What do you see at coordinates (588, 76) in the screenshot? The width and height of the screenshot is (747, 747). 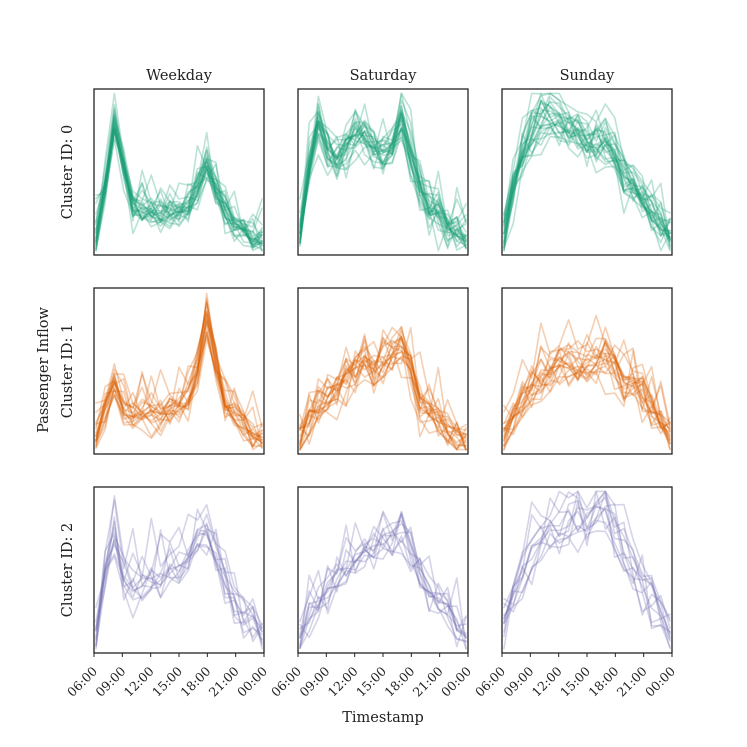 I see `column-title-sunday: Sunday` at bounding box center [588, 76].